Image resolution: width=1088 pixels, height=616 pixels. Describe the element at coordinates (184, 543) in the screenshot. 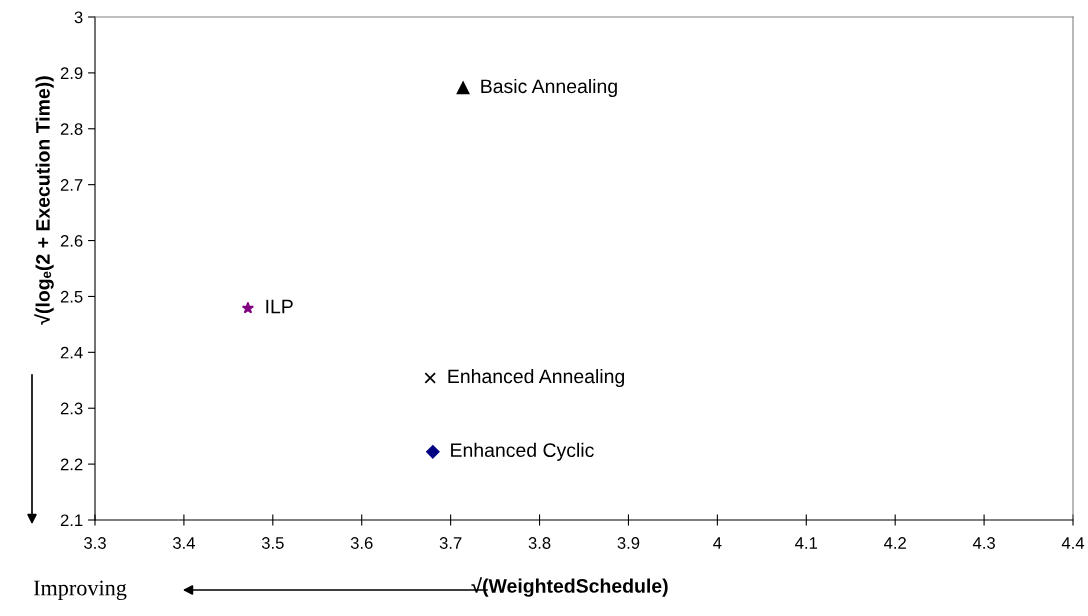

I see `x-tick-label: 3.4` at that location.